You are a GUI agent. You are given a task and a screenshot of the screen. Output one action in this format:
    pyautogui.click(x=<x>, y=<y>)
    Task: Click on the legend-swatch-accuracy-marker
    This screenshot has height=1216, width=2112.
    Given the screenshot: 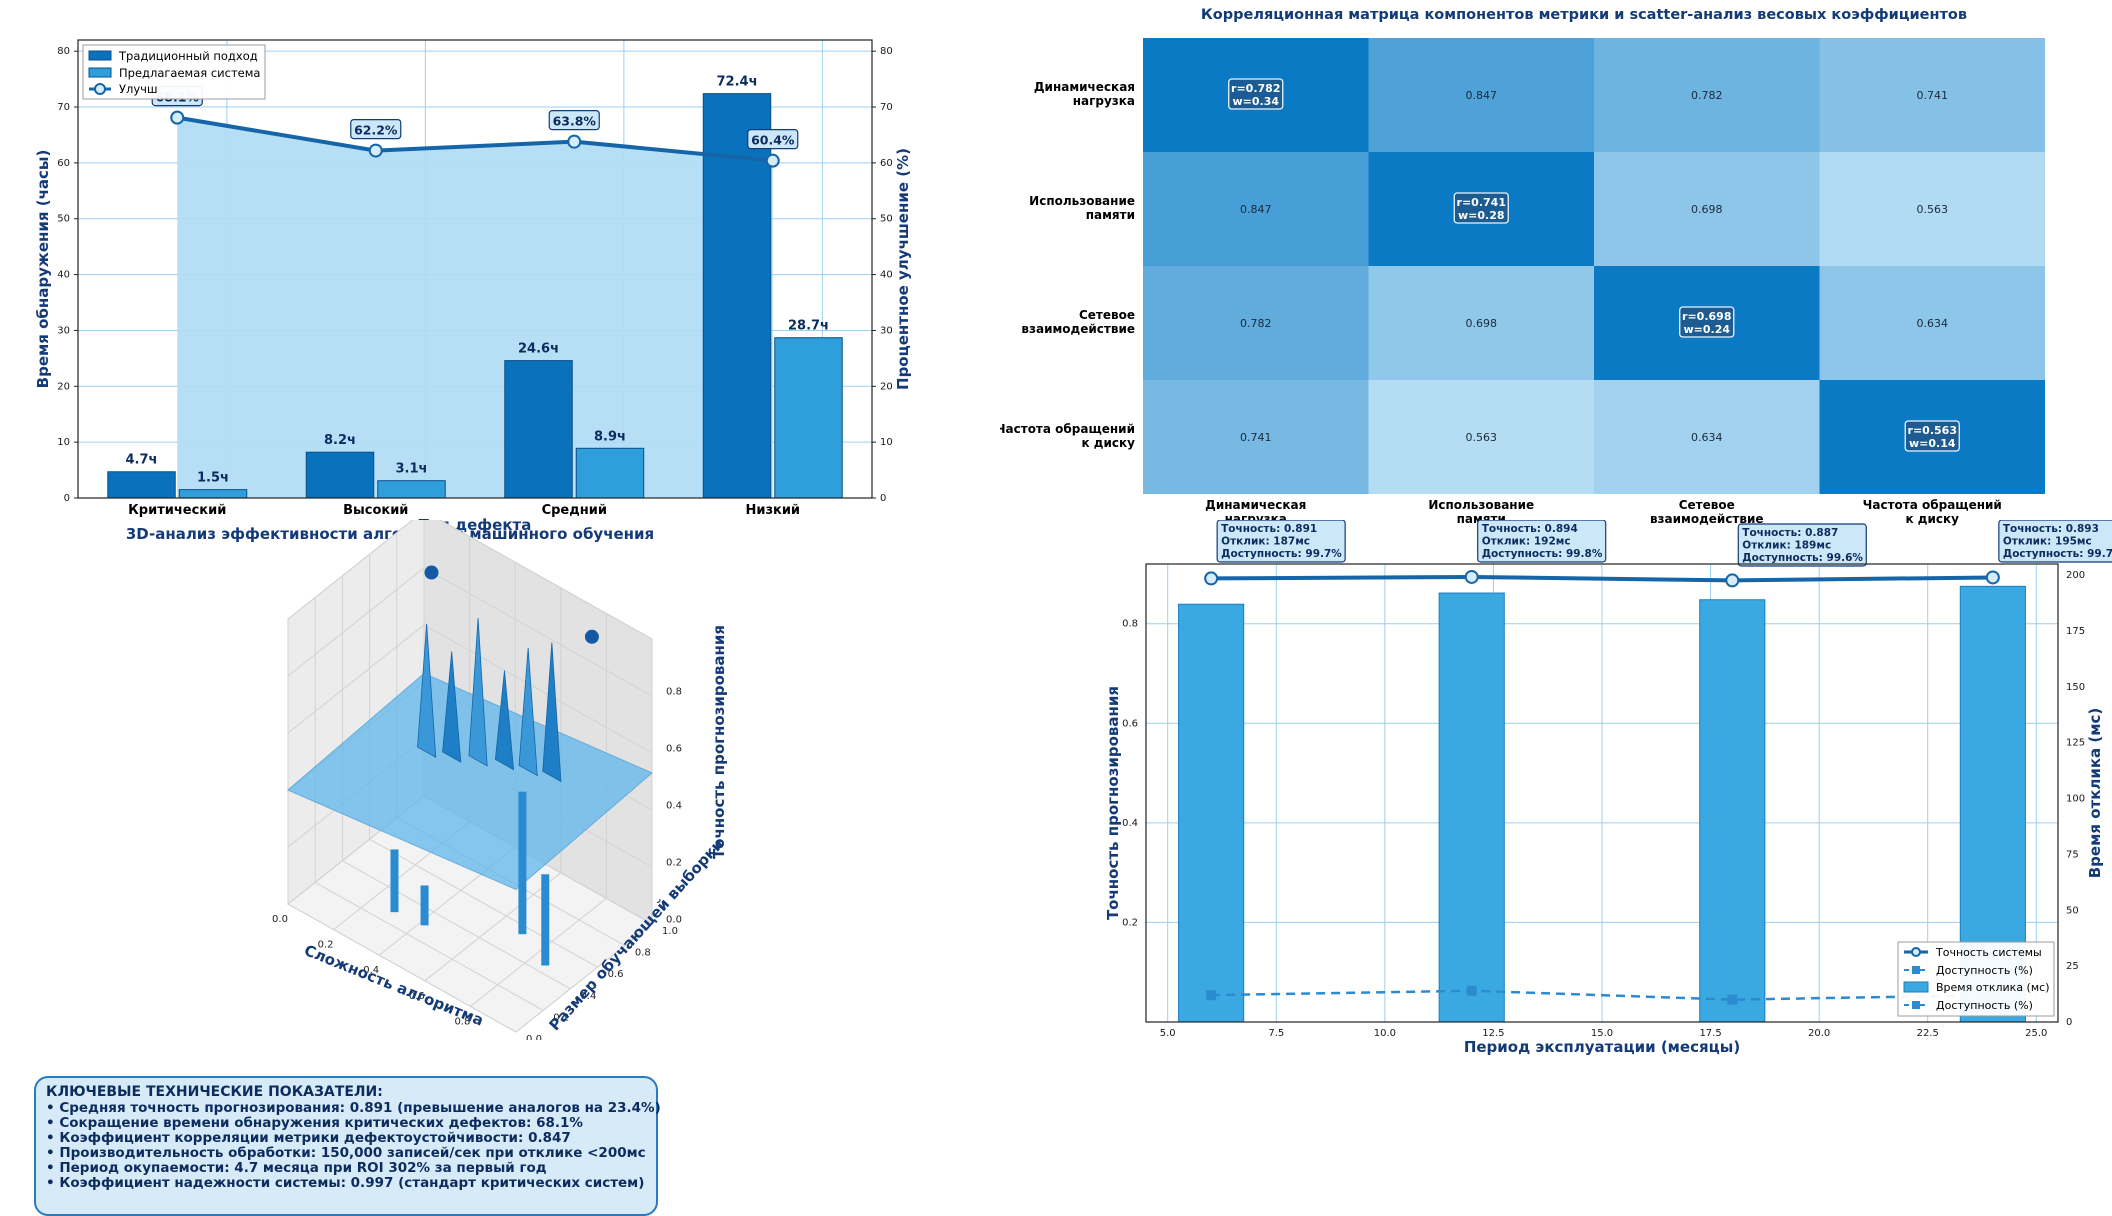 What is the action you would take?
    pyautogui.click(x=1916, y=952)
    